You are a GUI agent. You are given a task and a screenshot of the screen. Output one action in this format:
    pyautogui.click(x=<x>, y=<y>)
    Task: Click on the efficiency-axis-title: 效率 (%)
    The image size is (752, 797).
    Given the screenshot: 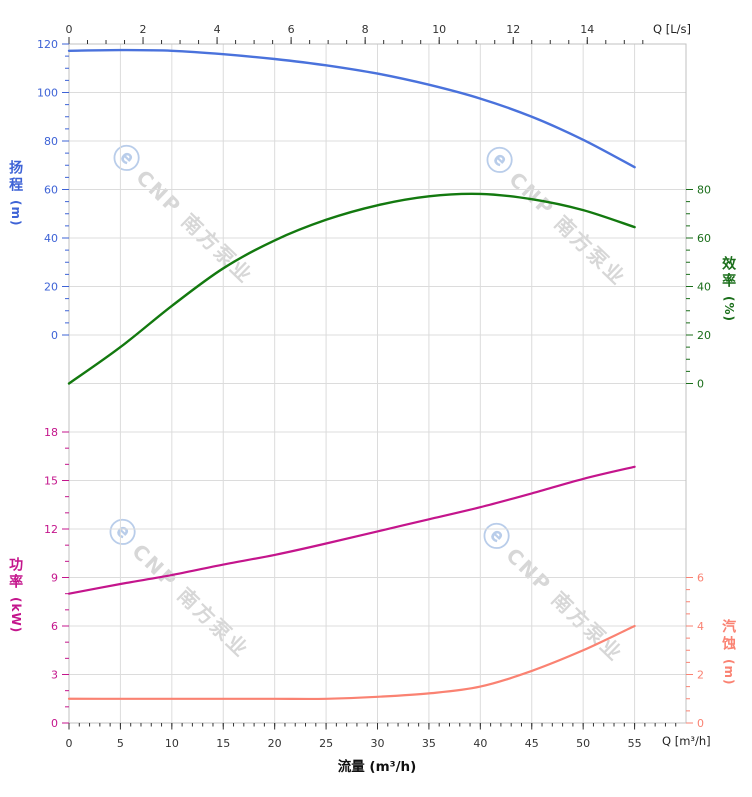 What is the action you would take?
    pyautogui.click(x=728, y=289)
    